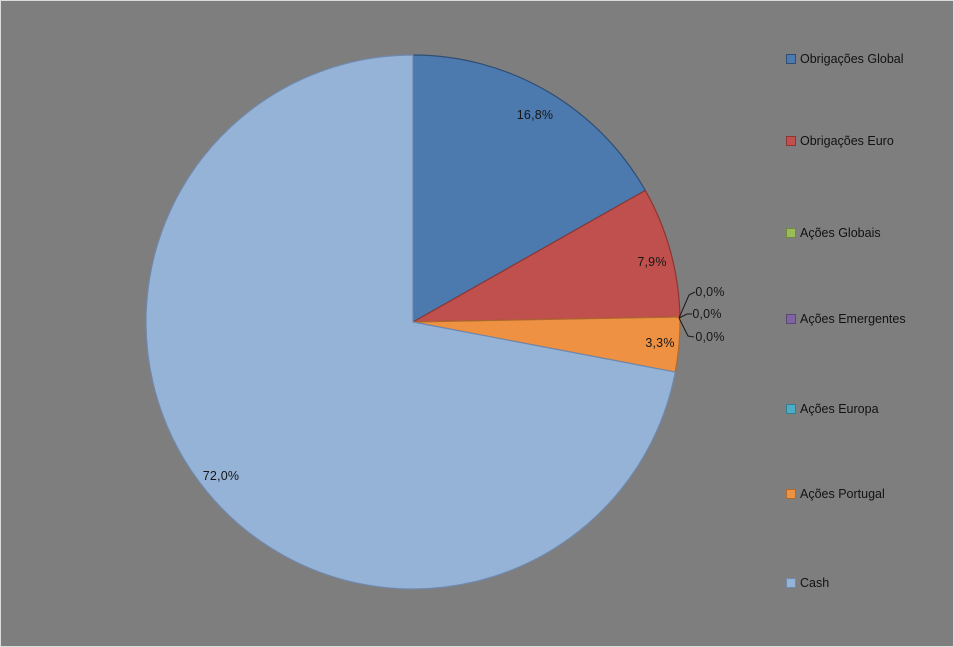 This screenshot has height=647, width=954. Describe the element at coordinates (852, 58) in the screenshot. I see `legend-label: Obrigações Global` at that location.